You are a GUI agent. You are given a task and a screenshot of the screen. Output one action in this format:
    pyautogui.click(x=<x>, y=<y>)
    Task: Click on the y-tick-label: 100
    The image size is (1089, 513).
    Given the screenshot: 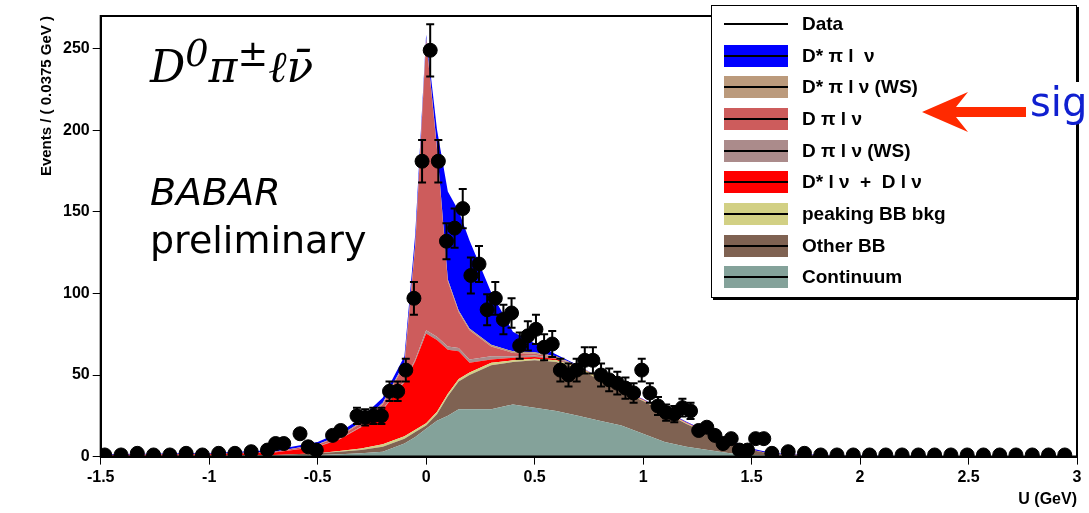 What is the action you would take?
    pyautogui.click(x=76, y=292)
    